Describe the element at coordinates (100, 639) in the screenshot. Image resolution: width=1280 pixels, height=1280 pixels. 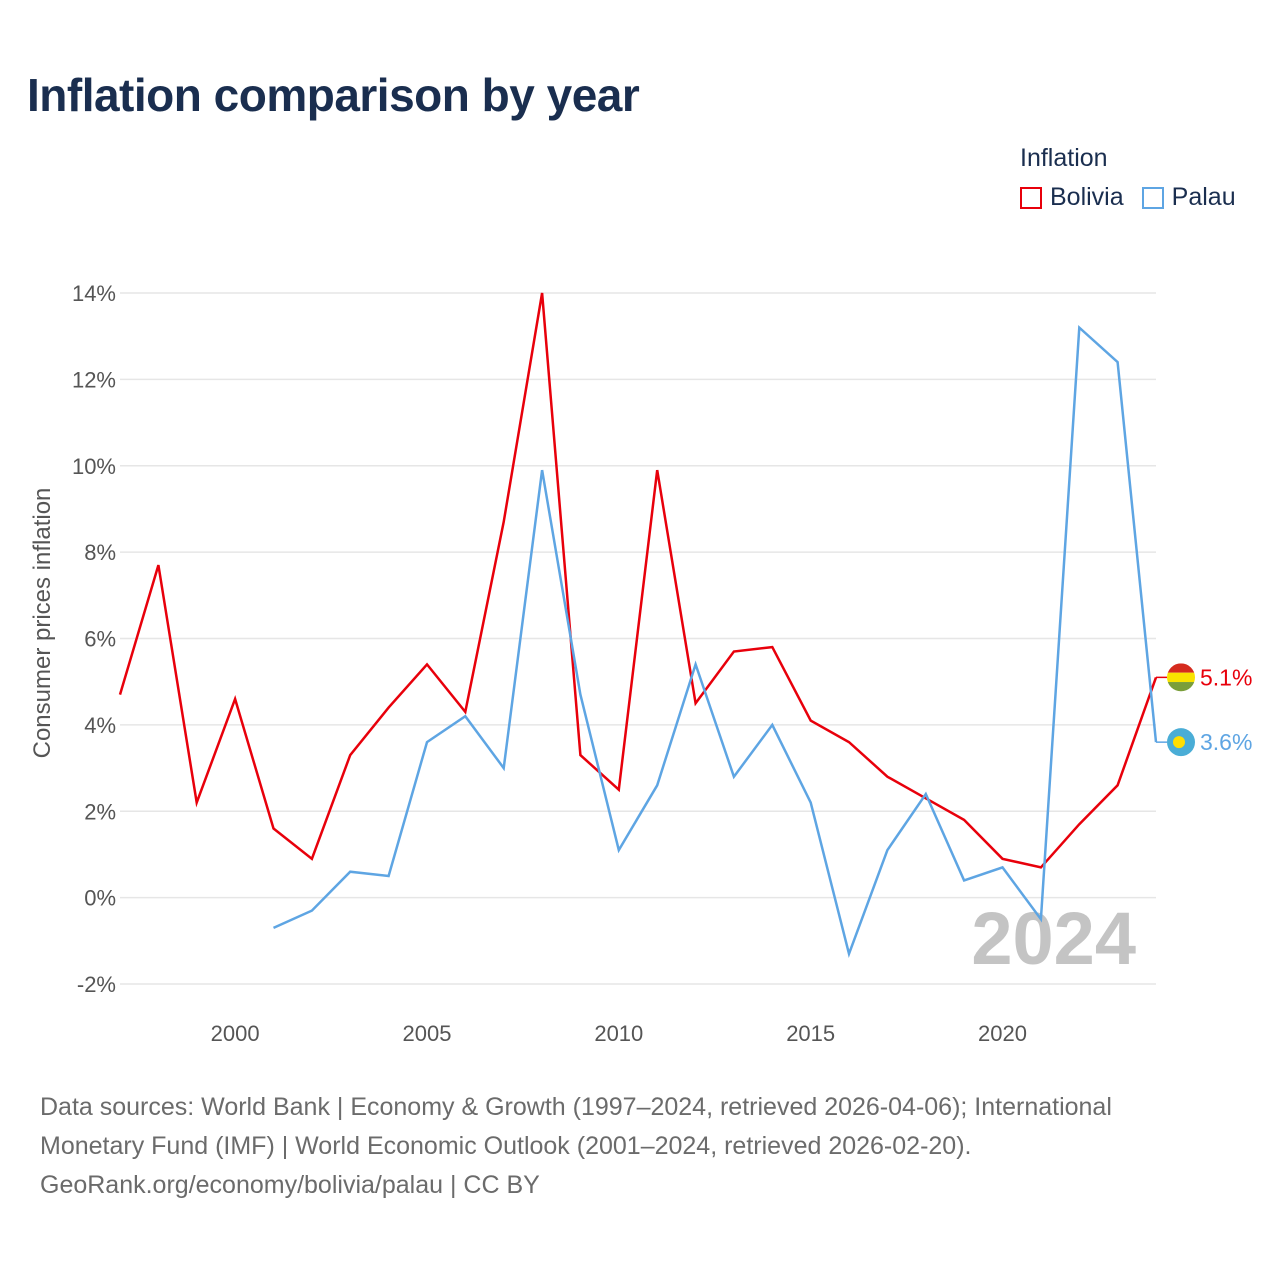
I see `y-tick-label: 6%` at that location.